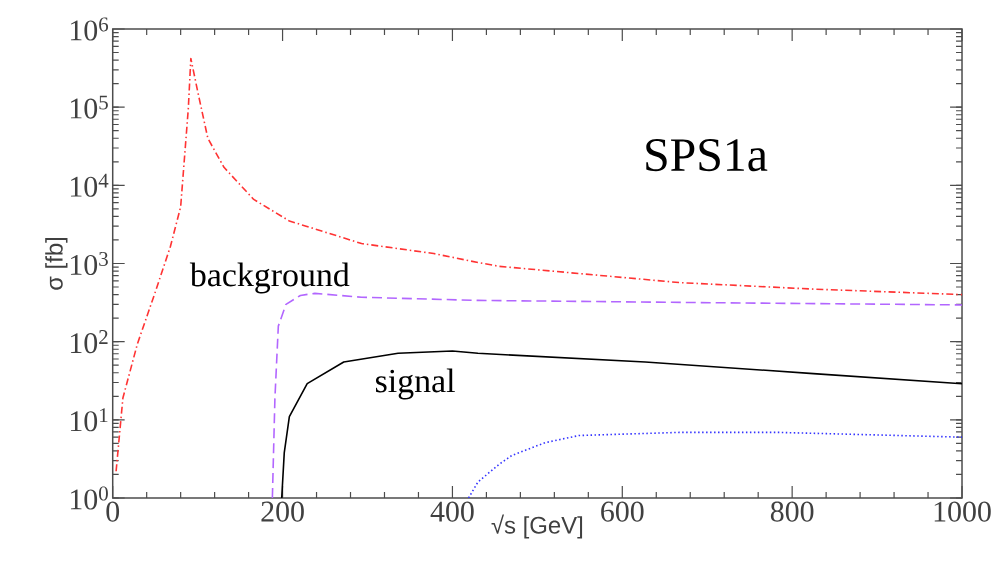 This screenshot has height=568, width=1007. I want to click on annotation: background, so click(269, 278).